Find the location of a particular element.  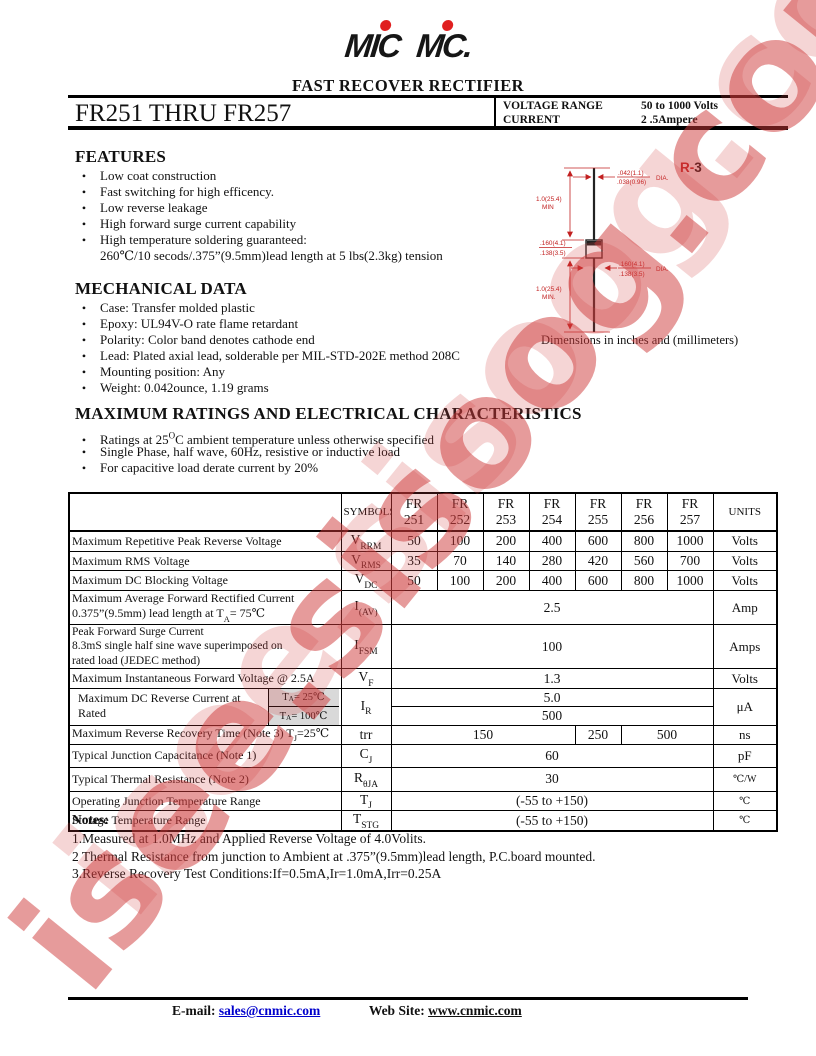

footer-divider is located at coordinates (408, 998).